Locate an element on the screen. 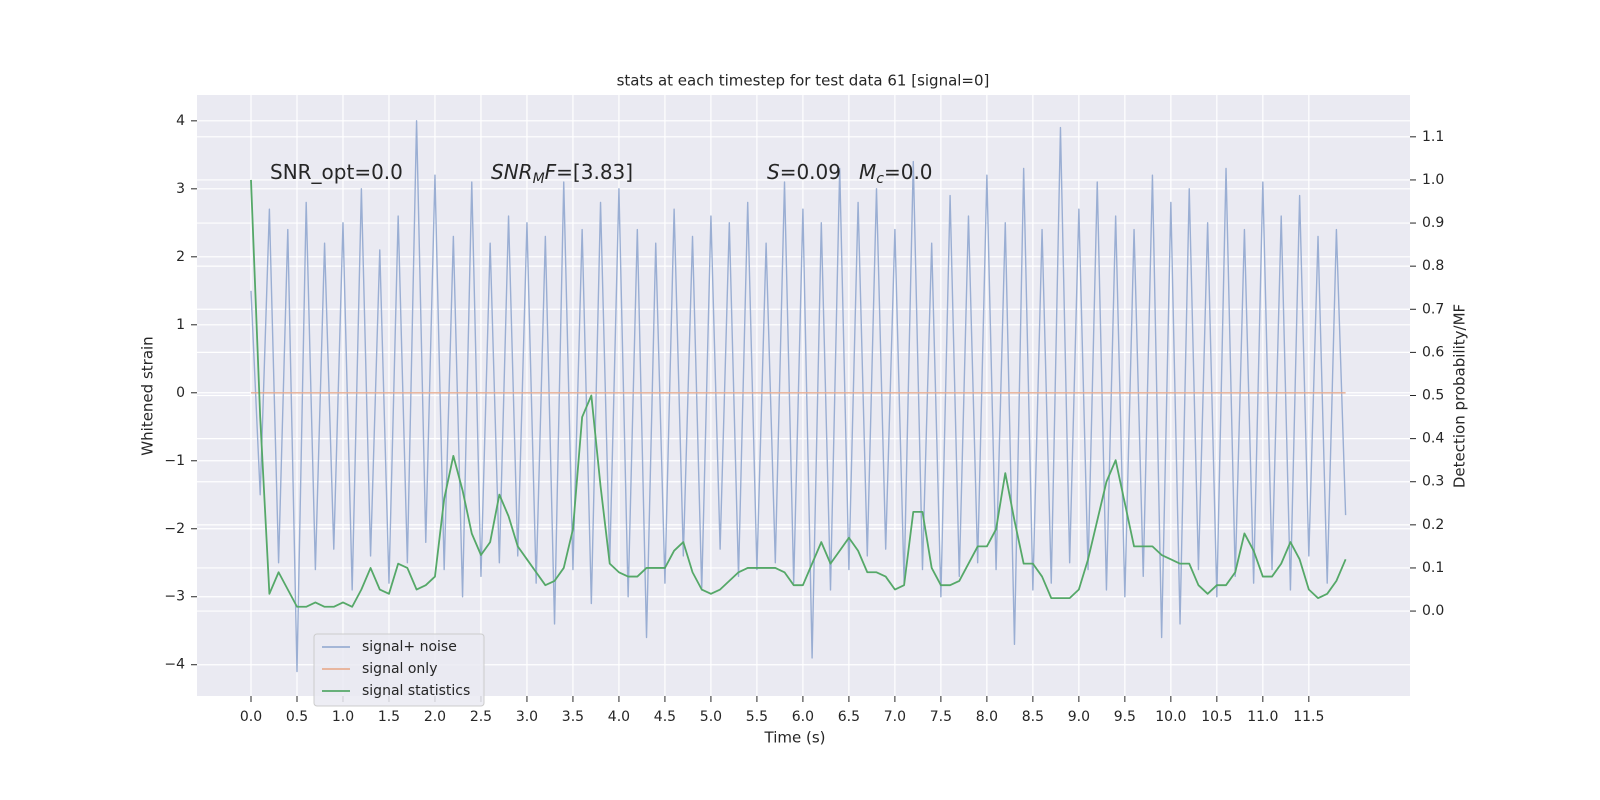 Image resolution: width=1600 pixels, height=800 pixels. y-tick-label: −1 is located at coordinates (174, 461).